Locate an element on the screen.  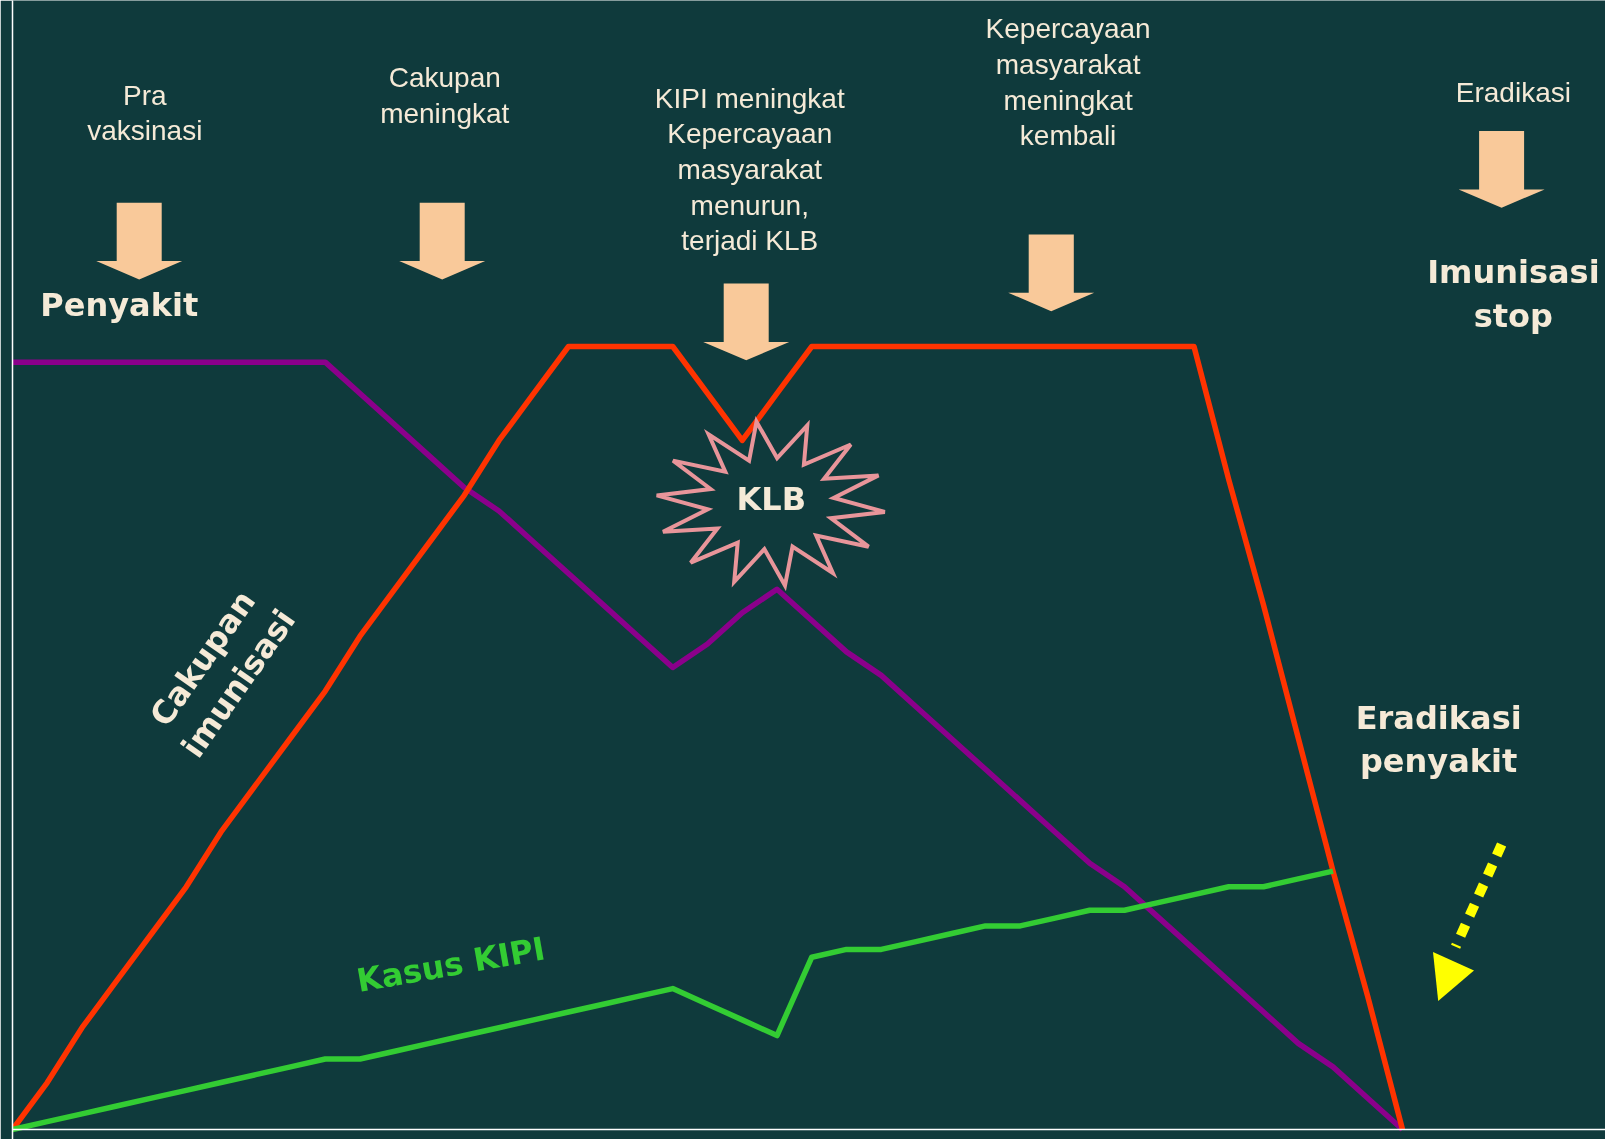
text: Kasus KIPI is located at coordinates (450, 964).